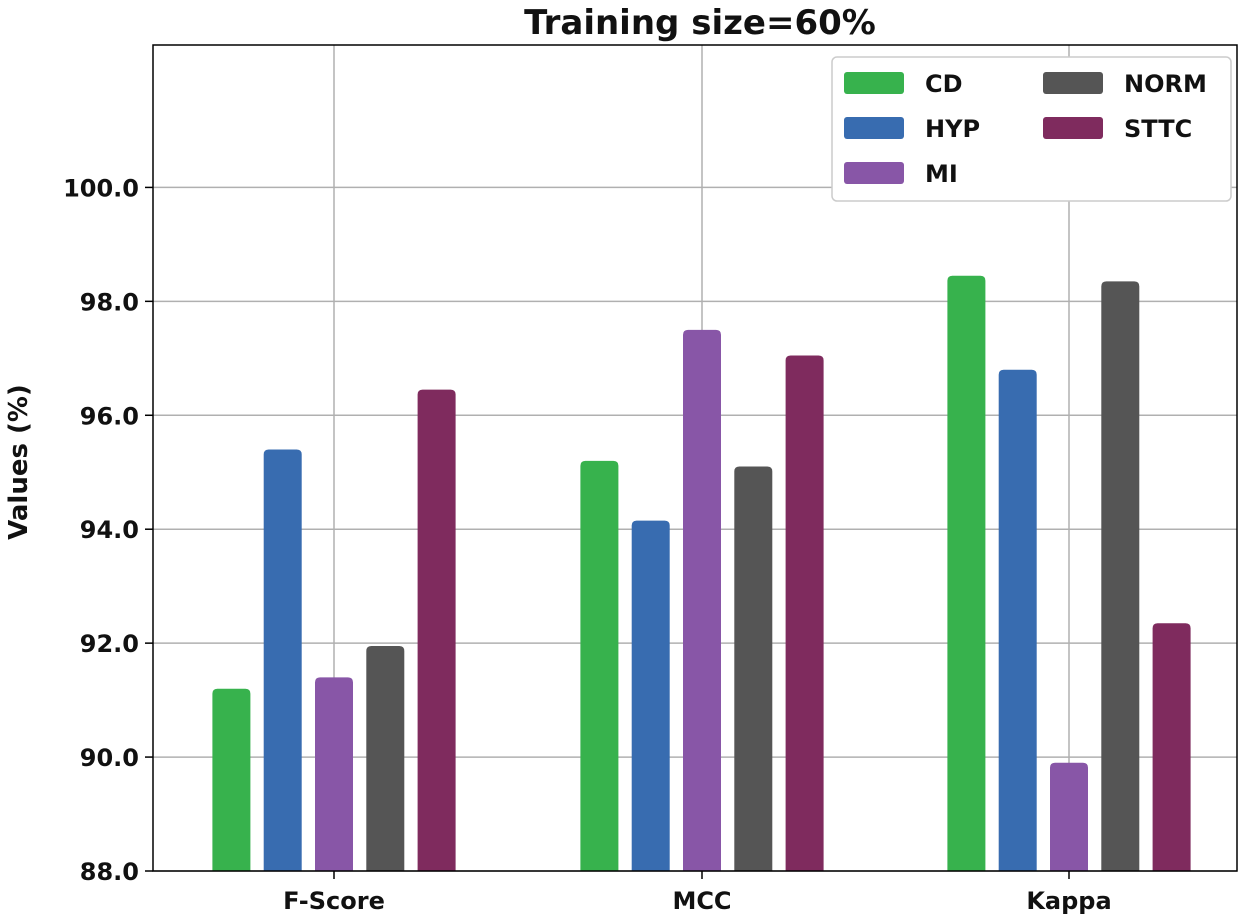  I want to click on legend-box, so click(1031, 129).